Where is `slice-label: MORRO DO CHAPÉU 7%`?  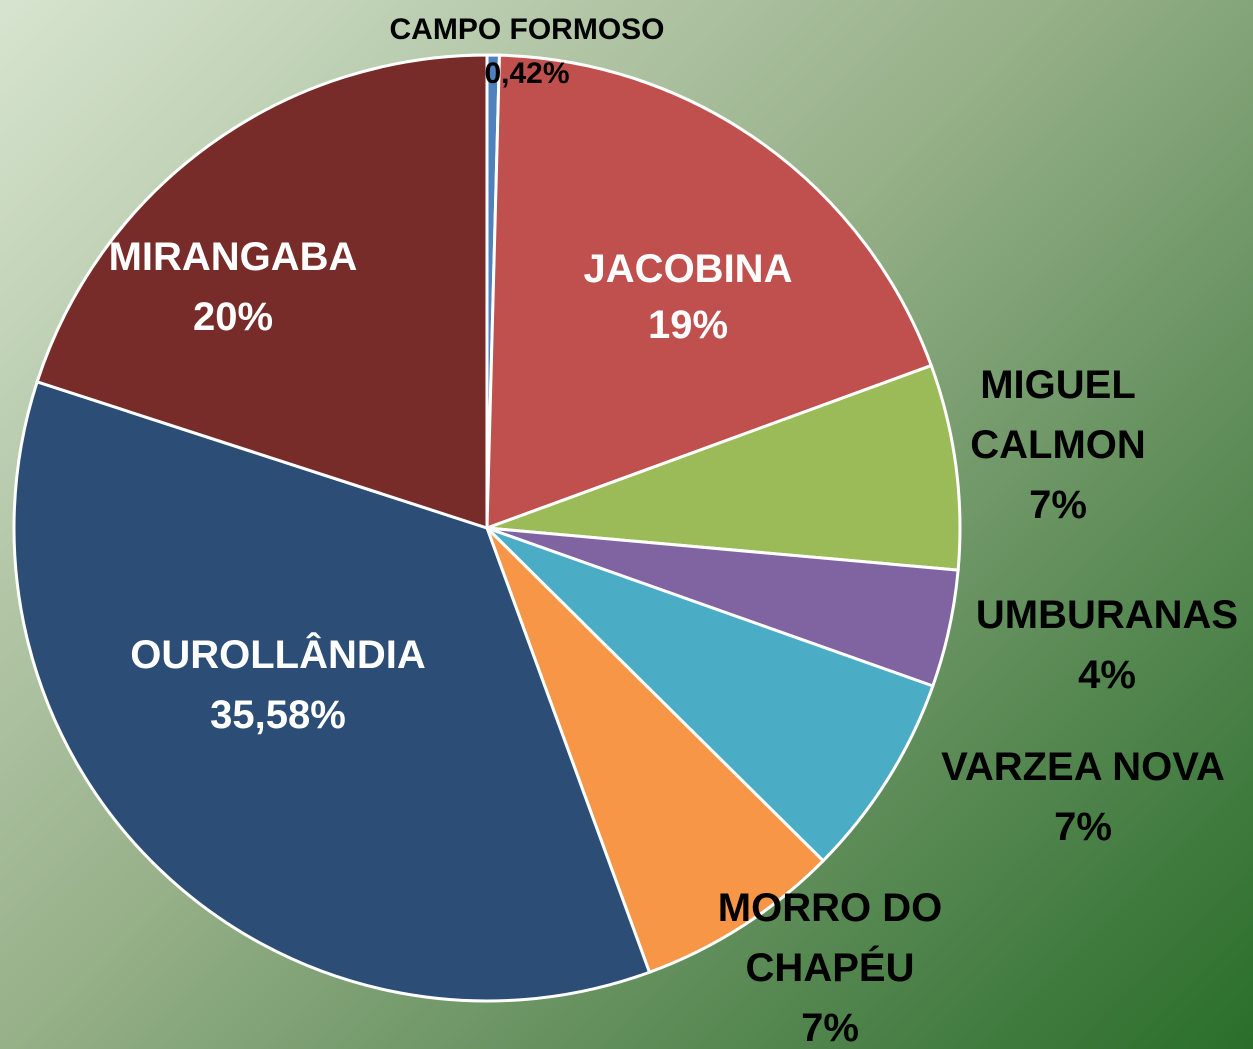
slice-label: MORRO DO CHAPÉU 7% is located at coordinates (830, 963).